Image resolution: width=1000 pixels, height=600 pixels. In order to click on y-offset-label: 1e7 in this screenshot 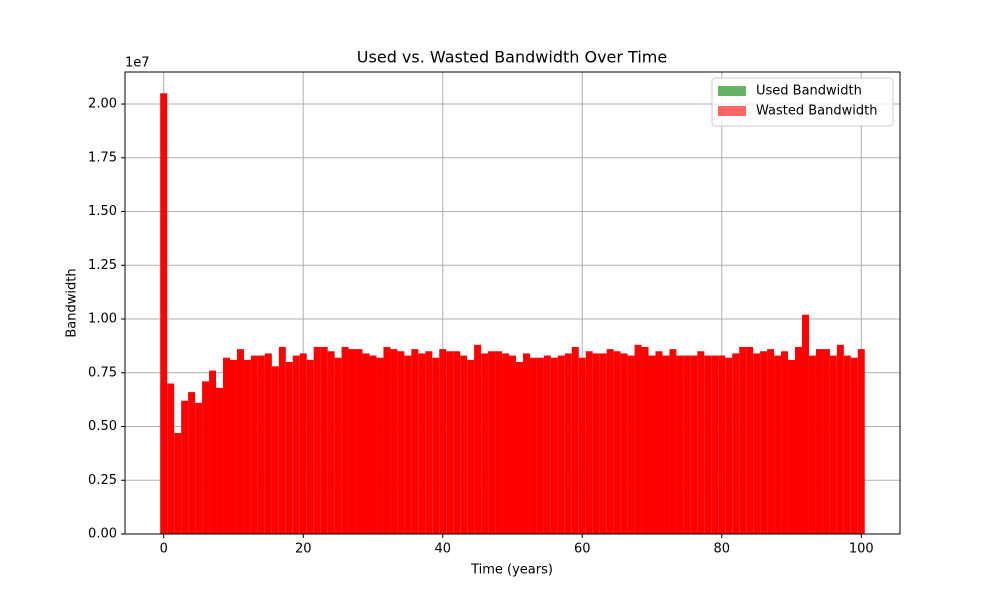, I will do `click(137, 63)`.